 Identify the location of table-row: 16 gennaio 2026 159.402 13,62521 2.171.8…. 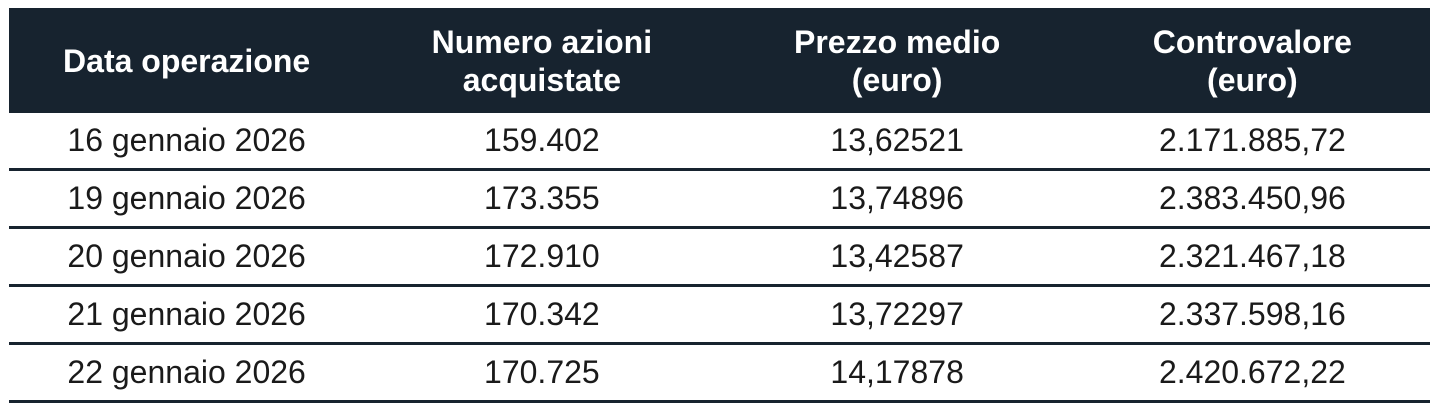
(719, 142).